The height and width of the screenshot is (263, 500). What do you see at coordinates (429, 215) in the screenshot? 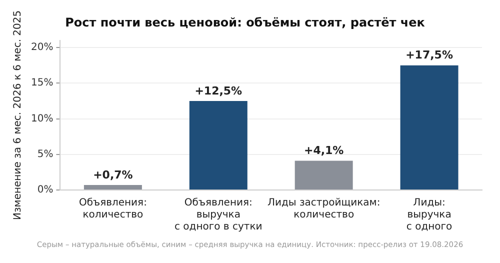
I see `x-tick-label: Лиды: выручка с одного` at bounding box center [429, 215].